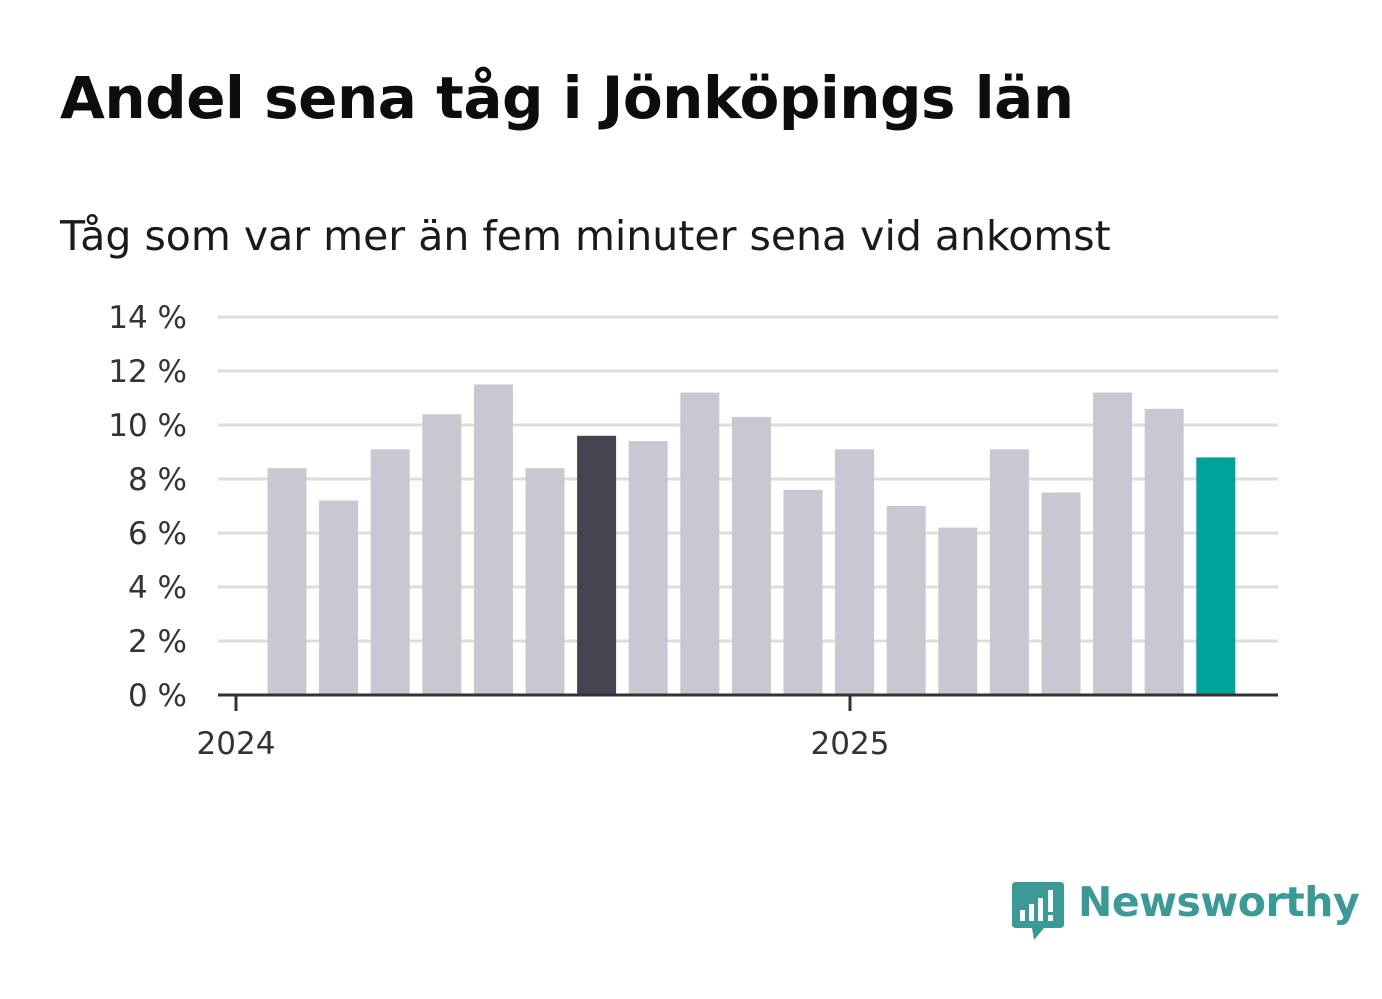 The width and height of the screenshot is (1382, 999). I want to click on x-axis-ticks: 2024 2025, so click(543, 728).